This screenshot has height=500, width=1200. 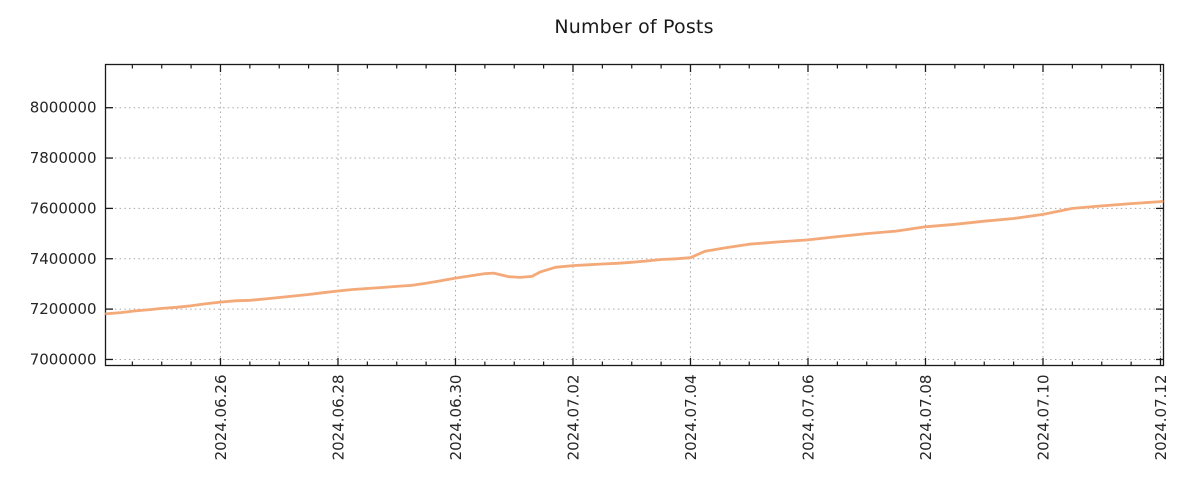 I want to click on chart-title: Number of Posts, so click(x=634, y=27).